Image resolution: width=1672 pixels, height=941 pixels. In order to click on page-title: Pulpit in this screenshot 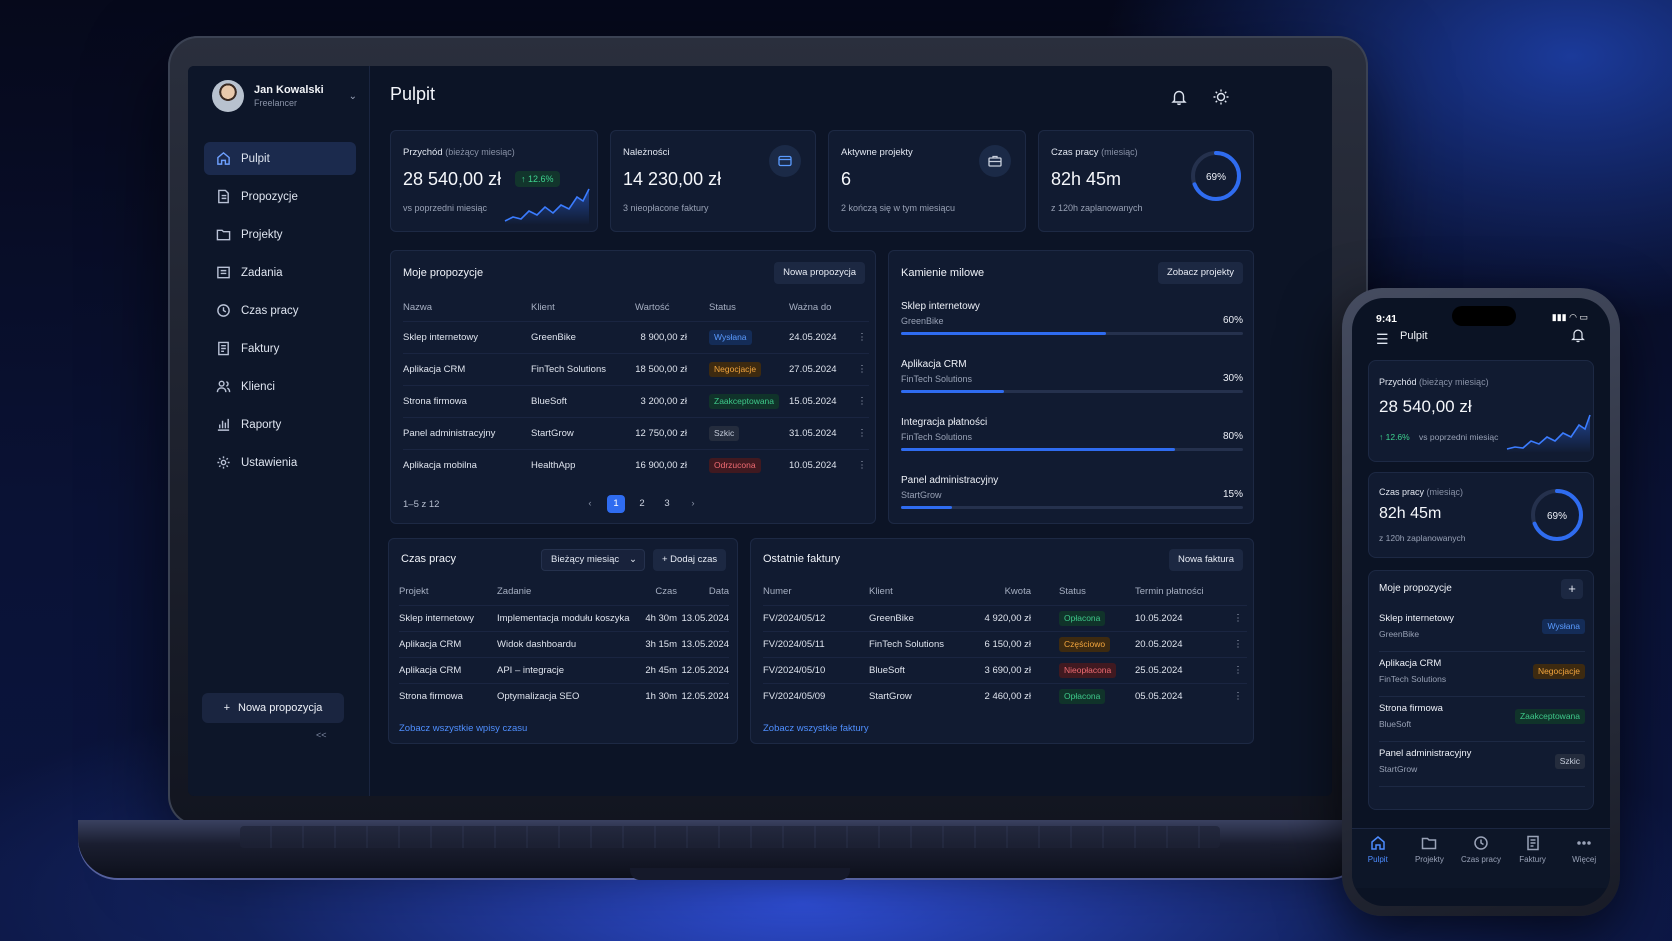, I will do `click(413, 94)`.